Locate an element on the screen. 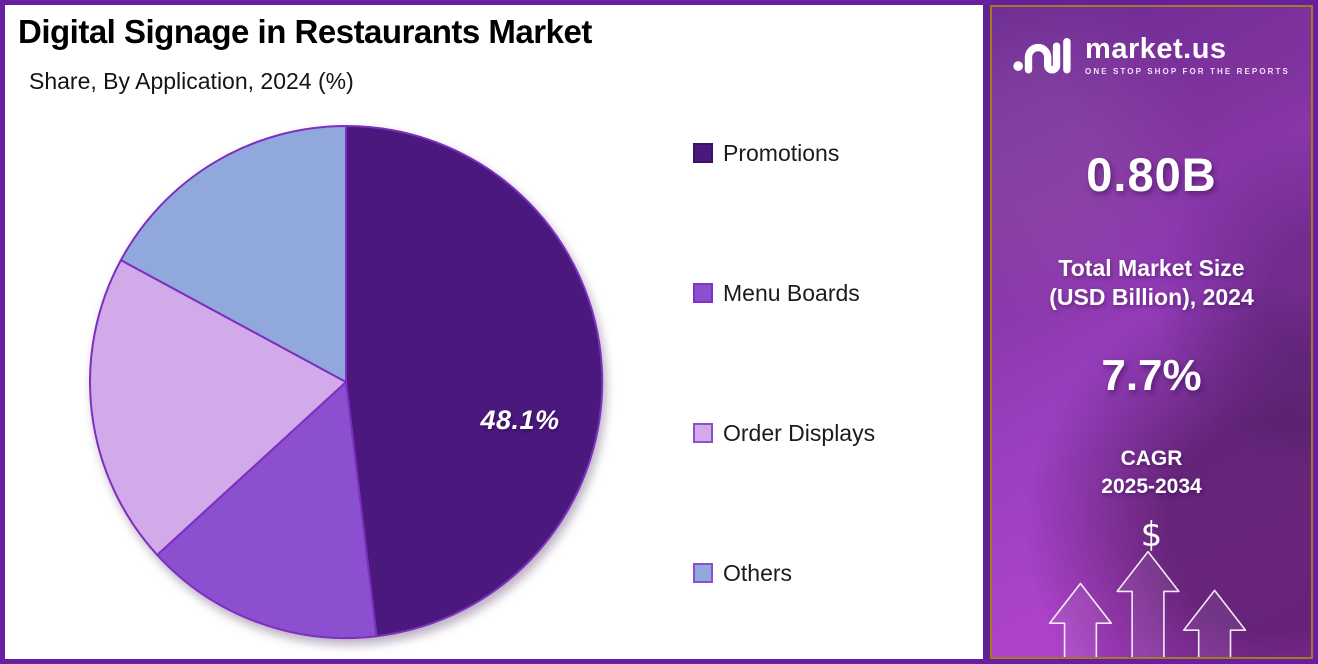 This screenshot has height=664, width=1318. pie-slice-menu-boards is located at coordinates (267, 510).